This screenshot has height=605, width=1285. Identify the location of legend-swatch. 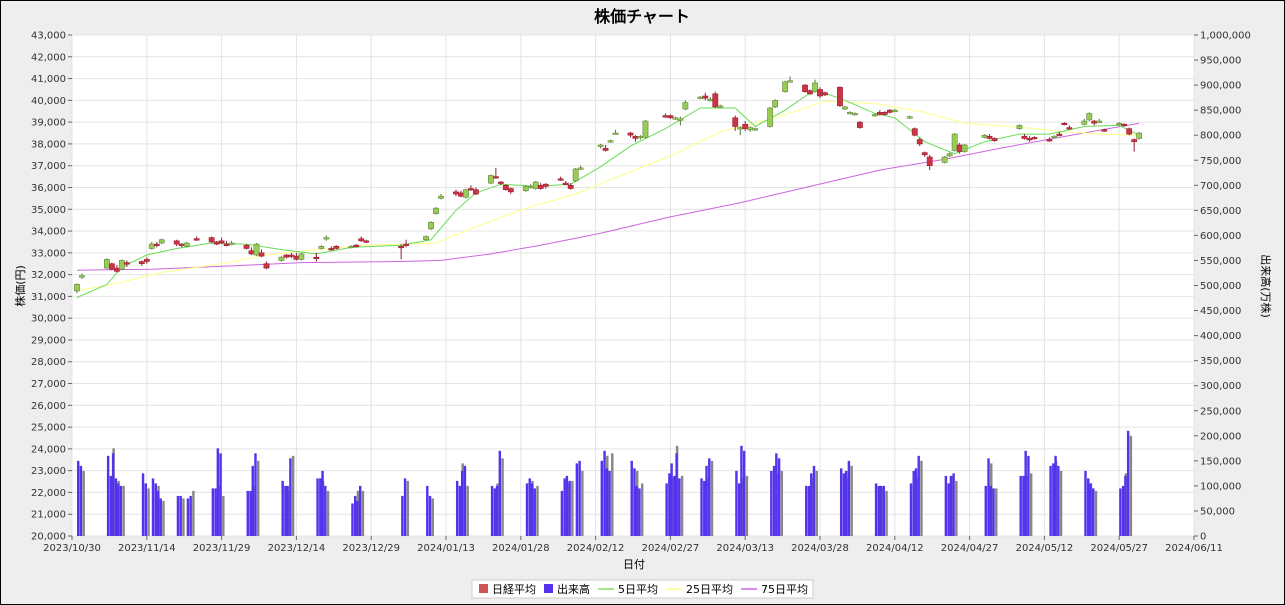
(548, 588).